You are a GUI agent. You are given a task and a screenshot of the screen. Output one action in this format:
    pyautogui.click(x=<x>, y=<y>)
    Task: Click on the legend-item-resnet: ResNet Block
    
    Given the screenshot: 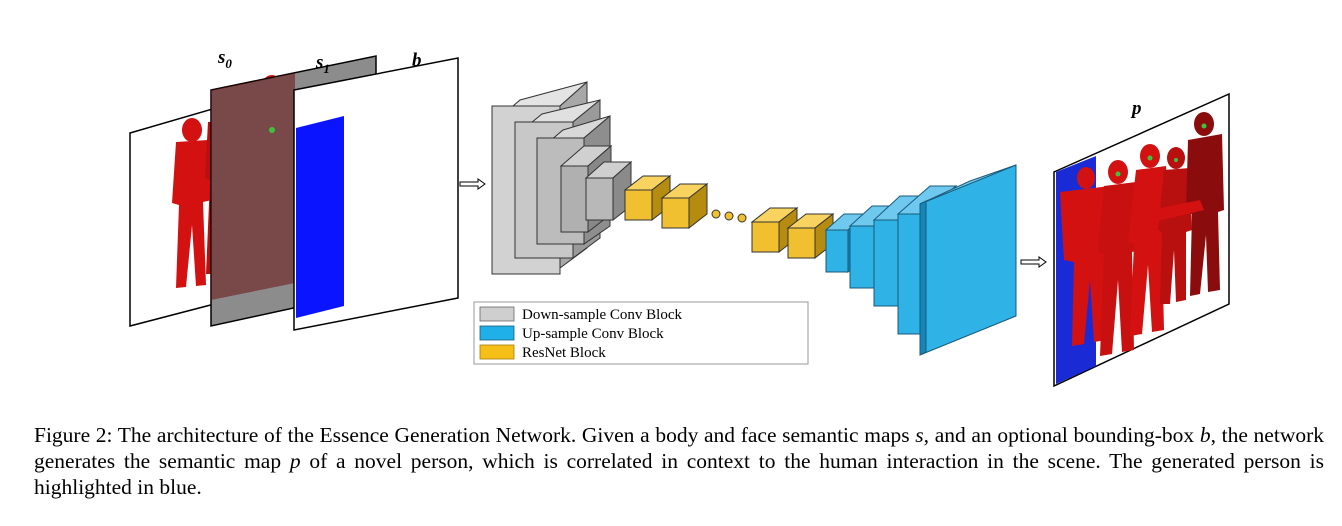 What is the action you would take?
    pyautogui.click(x=542, y=352)
    